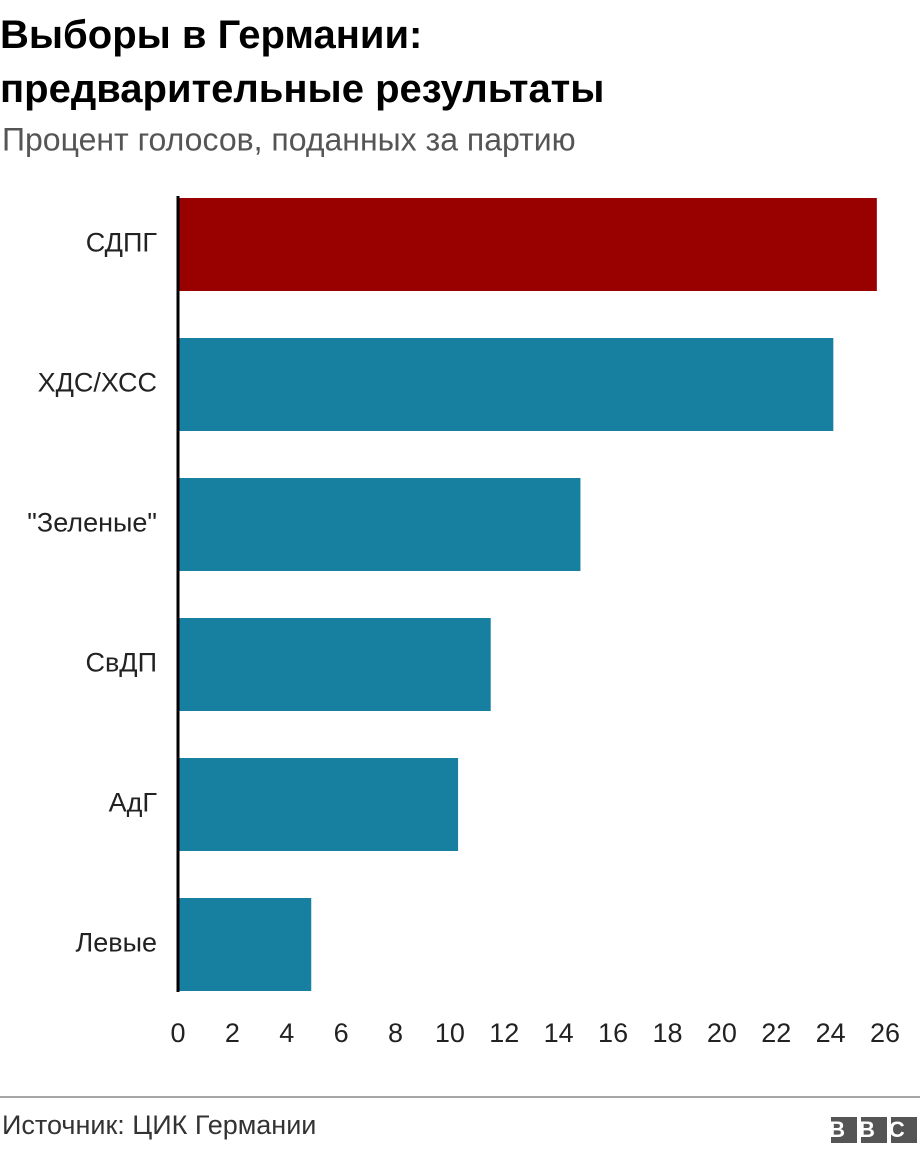 The height and width of the screenshot is (1157, 920). I want to click on x-tick-label: 6, so click(341, 1033).